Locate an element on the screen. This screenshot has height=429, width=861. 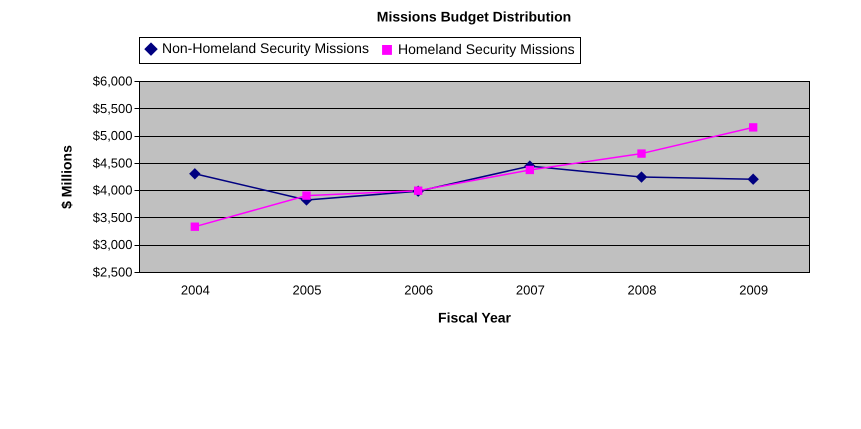
y-tick-label: $2,500 is located at coordinates (112, 272).